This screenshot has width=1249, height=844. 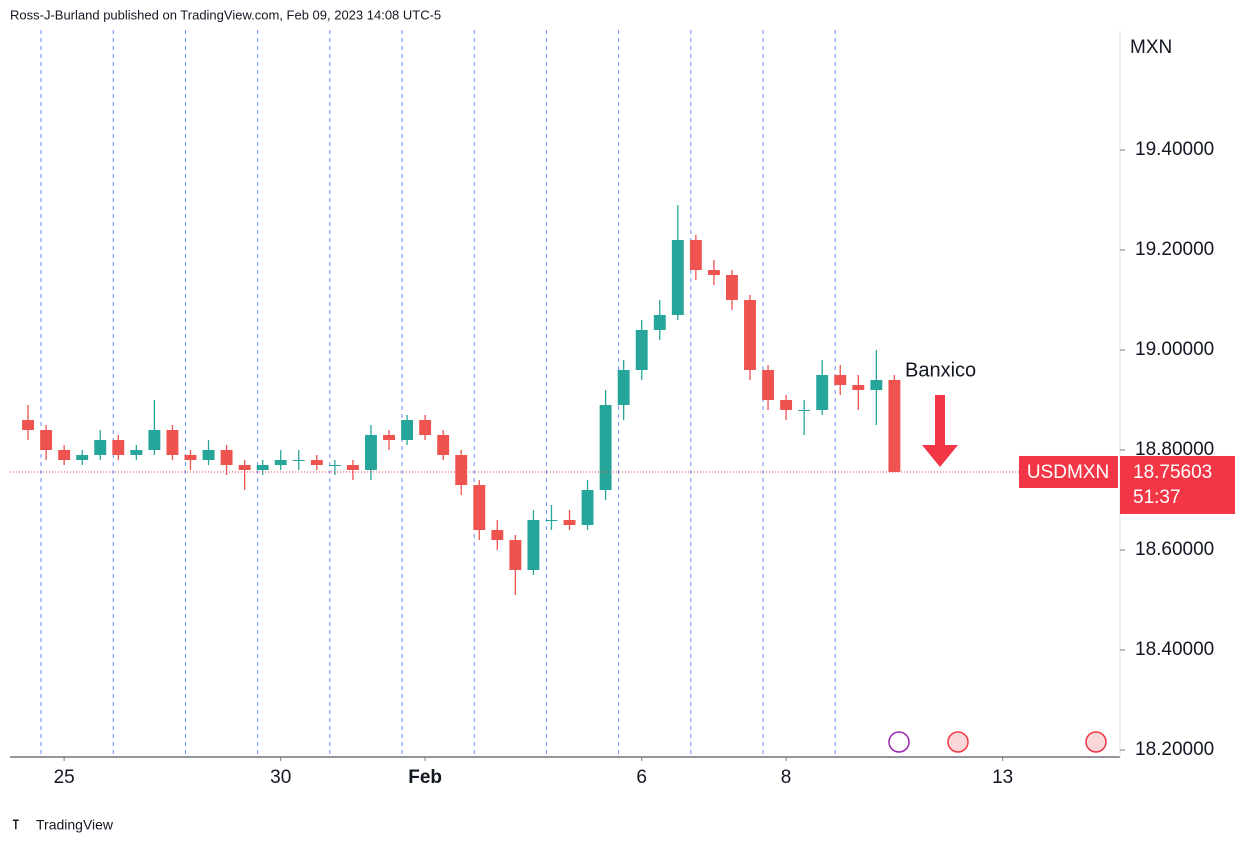 I want to click on symbol-label: USDMXN, so click(x=1068, y=472).